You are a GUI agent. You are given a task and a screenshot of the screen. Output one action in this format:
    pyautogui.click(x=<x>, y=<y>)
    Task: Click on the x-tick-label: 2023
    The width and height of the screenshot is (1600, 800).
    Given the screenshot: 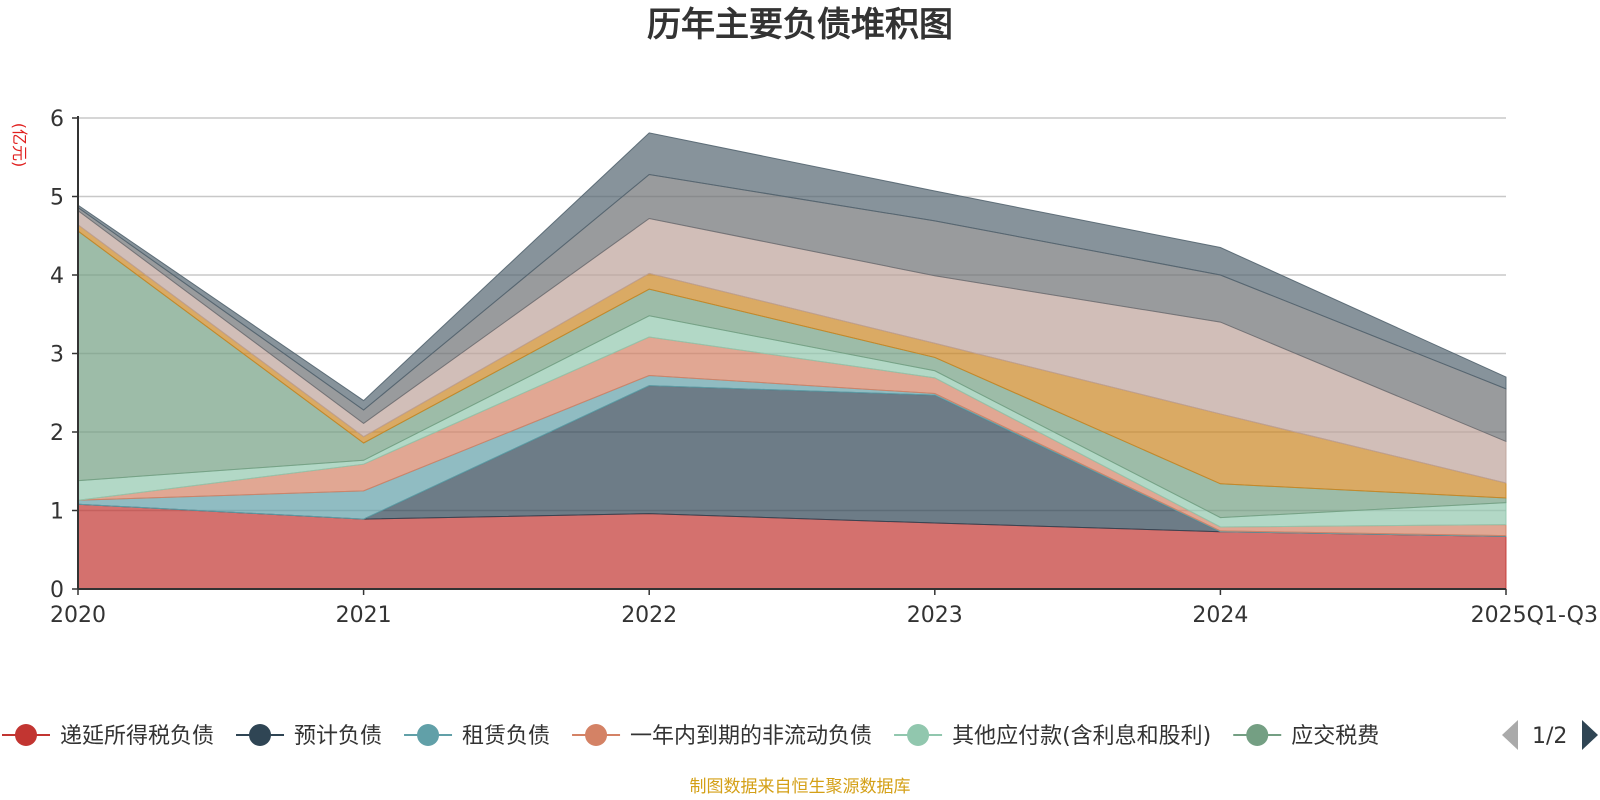 What is the action you would take?
    pyautogui.click(x=935, y=615)
    